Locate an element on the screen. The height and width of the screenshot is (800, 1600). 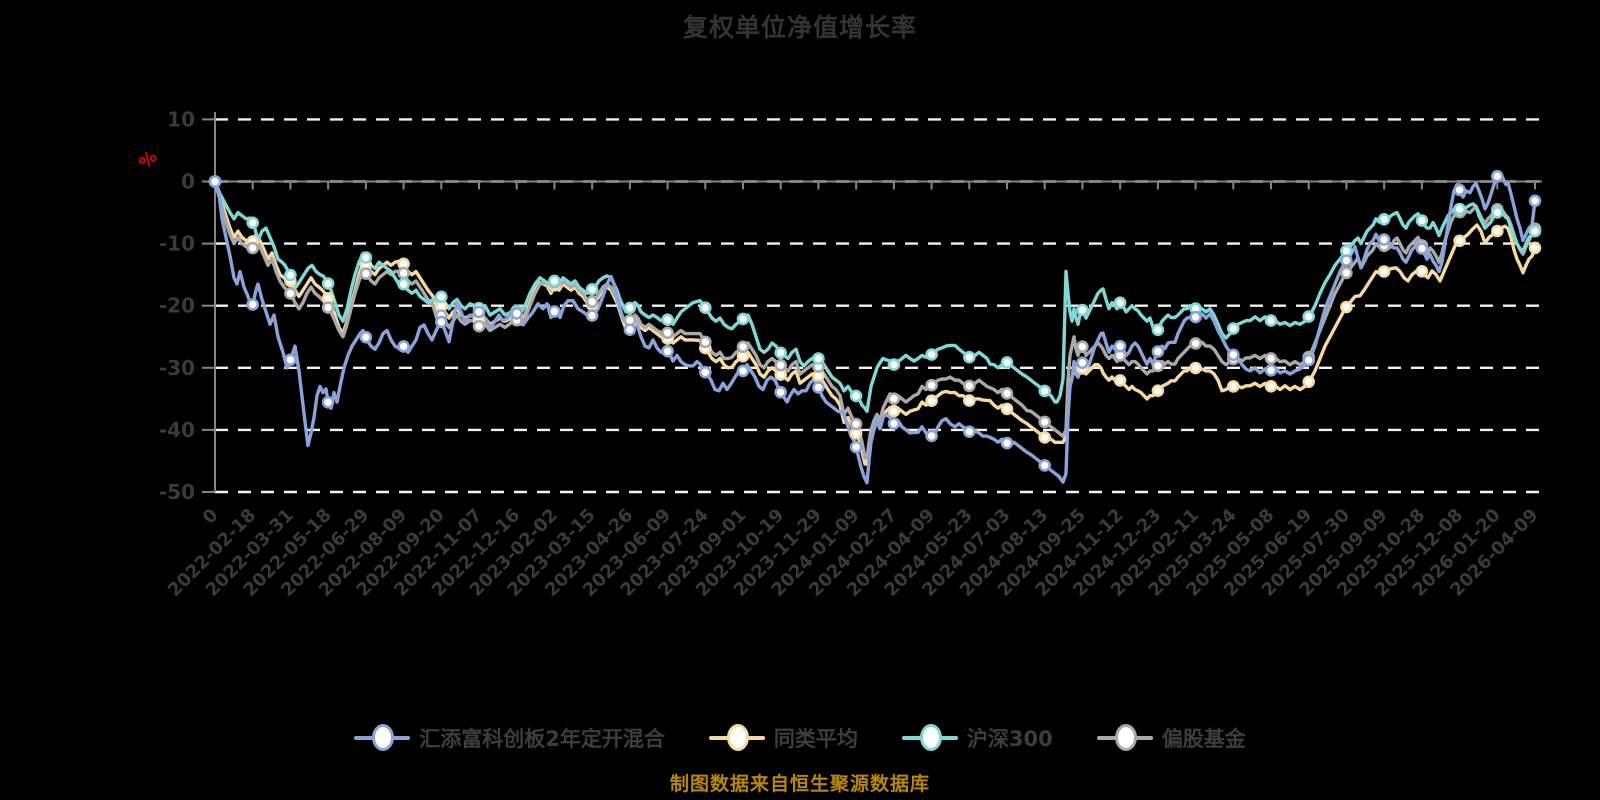
legend-item-0: 汇添富科创板2年定开混合 is located at coordinates (509, 738).